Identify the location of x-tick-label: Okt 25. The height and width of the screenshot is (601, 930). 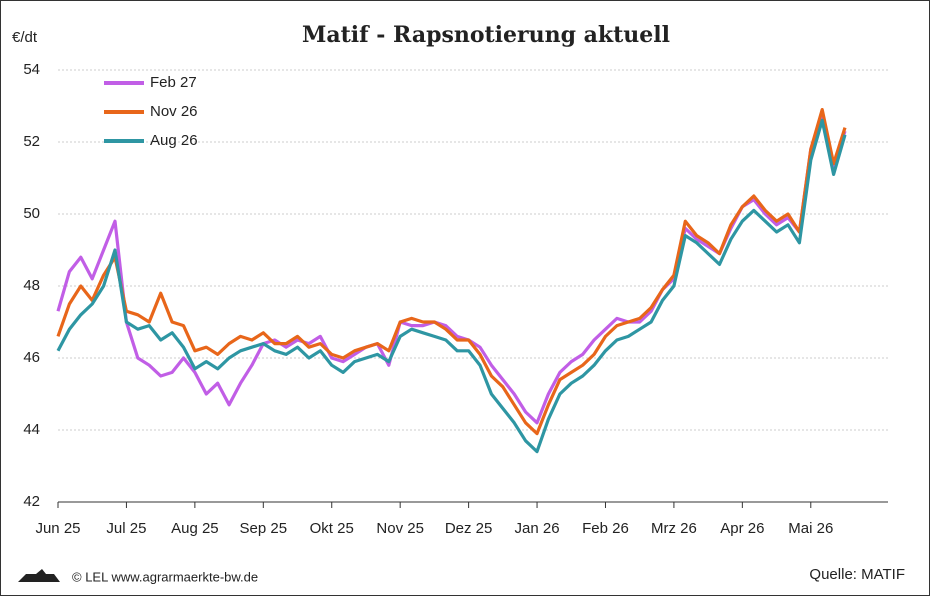
(332, 528).